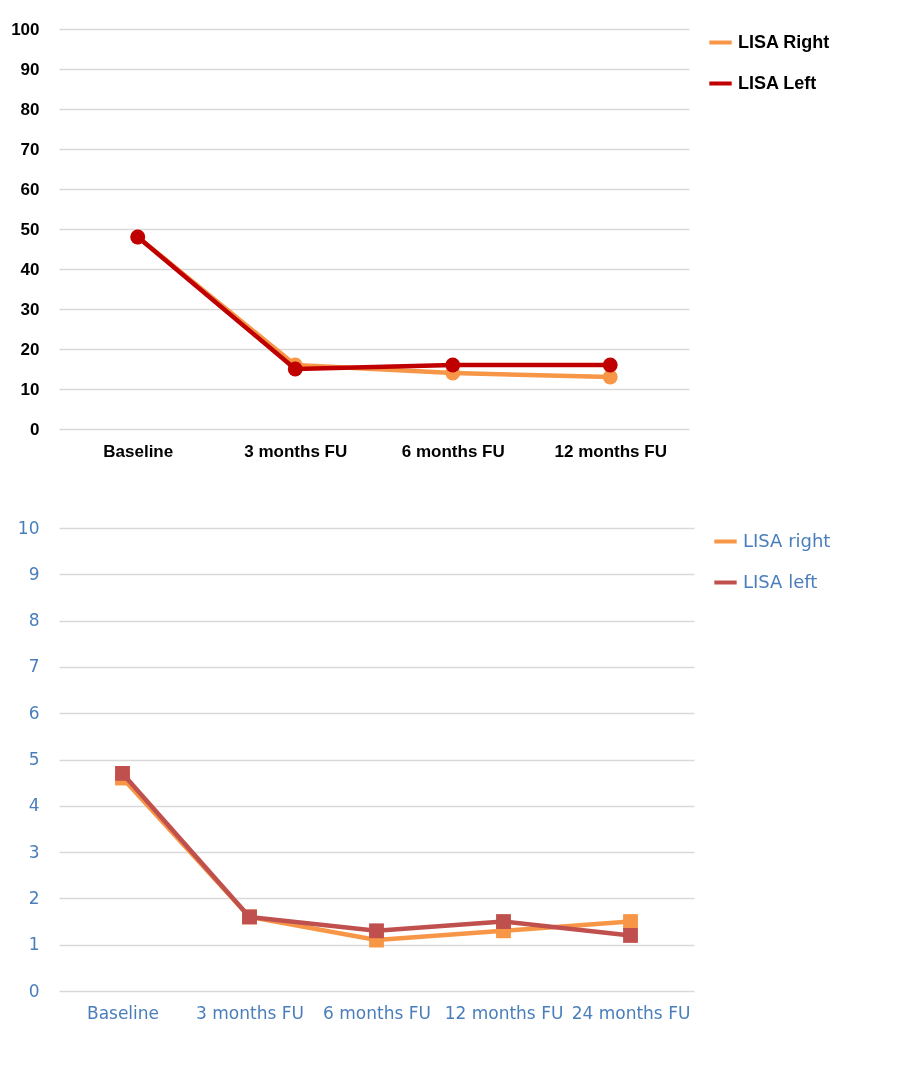  Describe the element at coordinates (30, 189) in the screenshot. I see `y-tick-label: 60` at that location.